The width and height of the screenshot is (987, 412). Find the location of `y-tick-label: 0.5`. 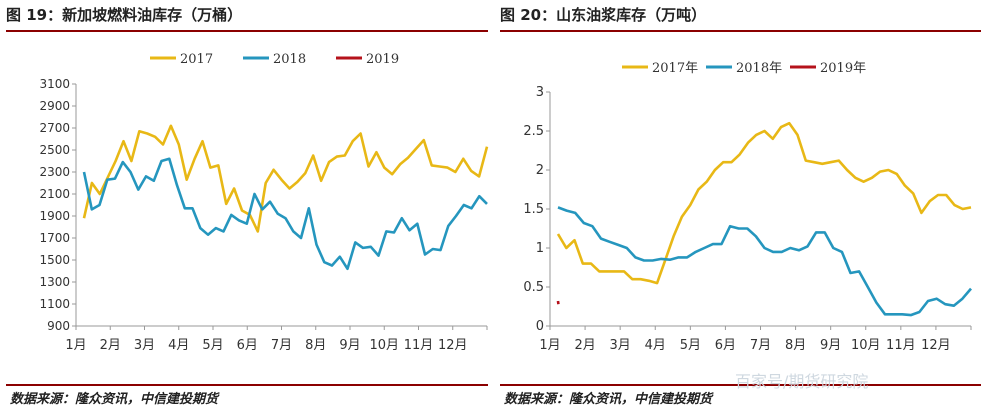

y-tick-label: 0.5 is located at coordinates (533, 287).